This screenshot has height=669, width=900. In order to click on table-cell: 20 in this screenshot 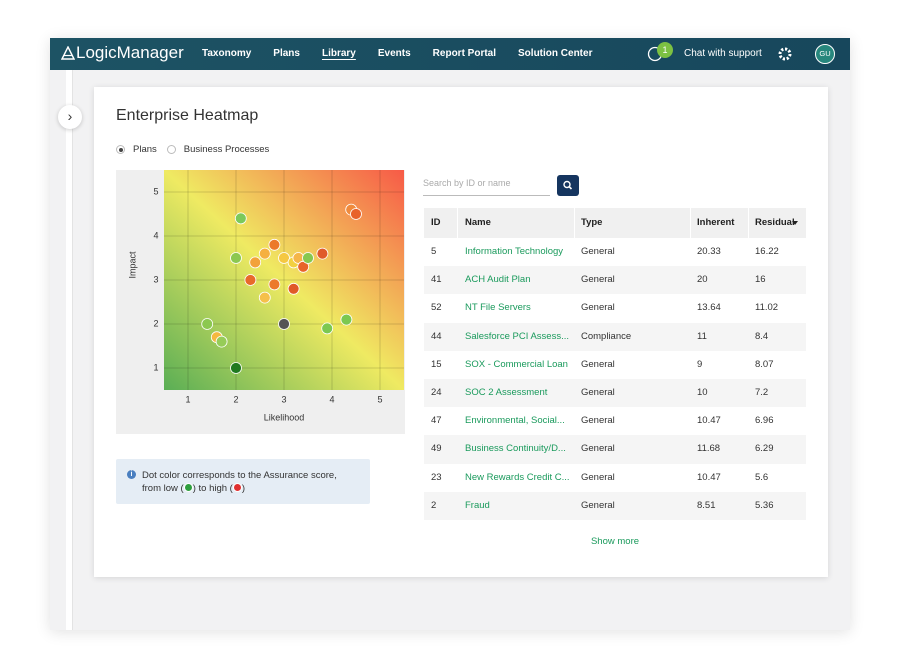, I will do `click(702, 280)`.